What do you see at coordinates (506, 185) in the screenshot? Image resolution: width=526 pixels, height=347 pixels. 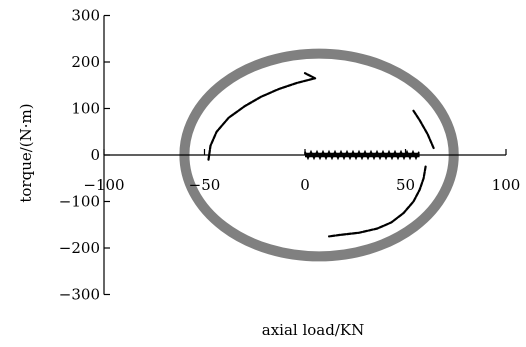 I see `x-tick-label: 100` at bounding box center [506, 185].